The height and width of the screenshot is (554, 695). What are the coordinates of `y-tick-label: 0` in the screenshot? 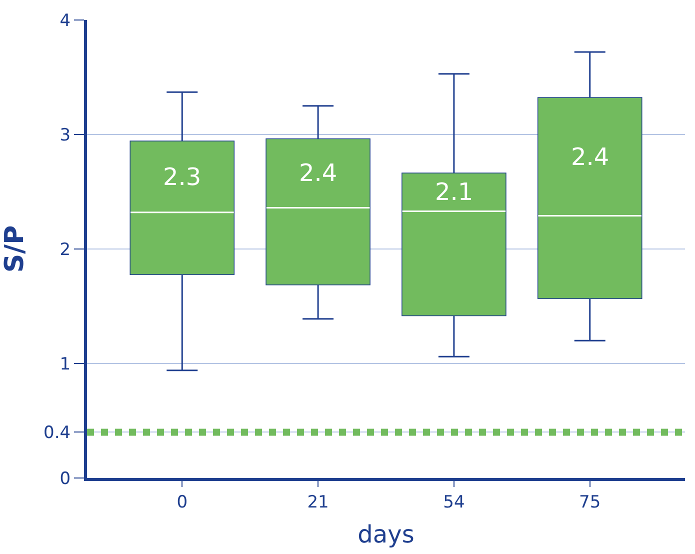 It's located at (65, 478).